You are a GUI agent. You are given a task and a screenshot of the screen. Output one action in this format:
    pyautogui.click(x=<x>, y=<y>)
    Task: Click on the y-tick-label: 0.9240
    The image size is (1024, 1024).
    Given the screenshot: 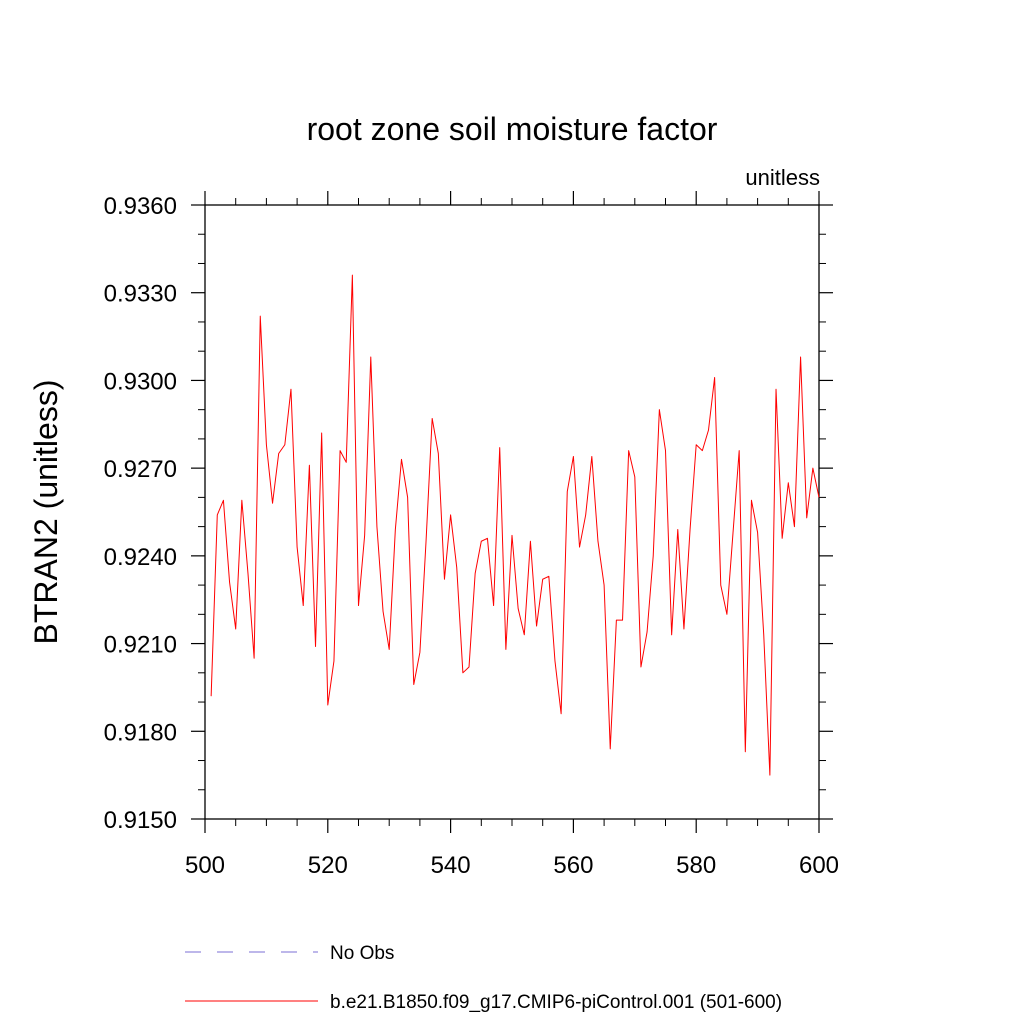 What is the action you would take?
    pyautogui.click(x=140, y=557)
    